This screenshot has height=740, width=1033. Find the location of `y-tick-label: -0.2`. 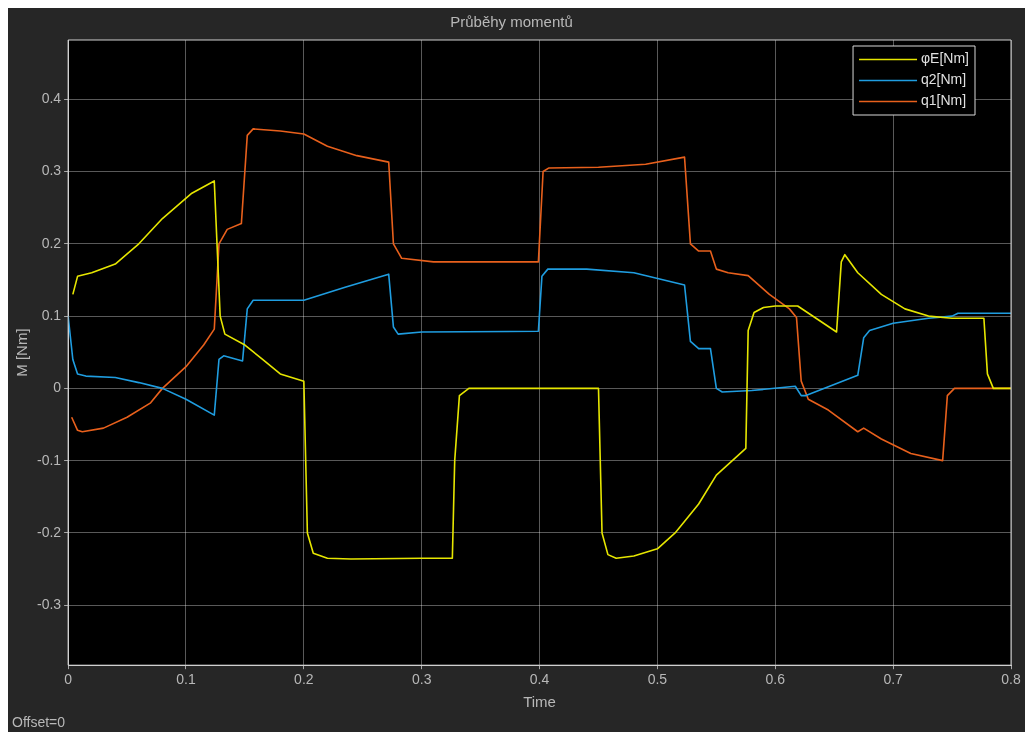

y-tick-label: -0.2 is located at coordinates (49, 531).